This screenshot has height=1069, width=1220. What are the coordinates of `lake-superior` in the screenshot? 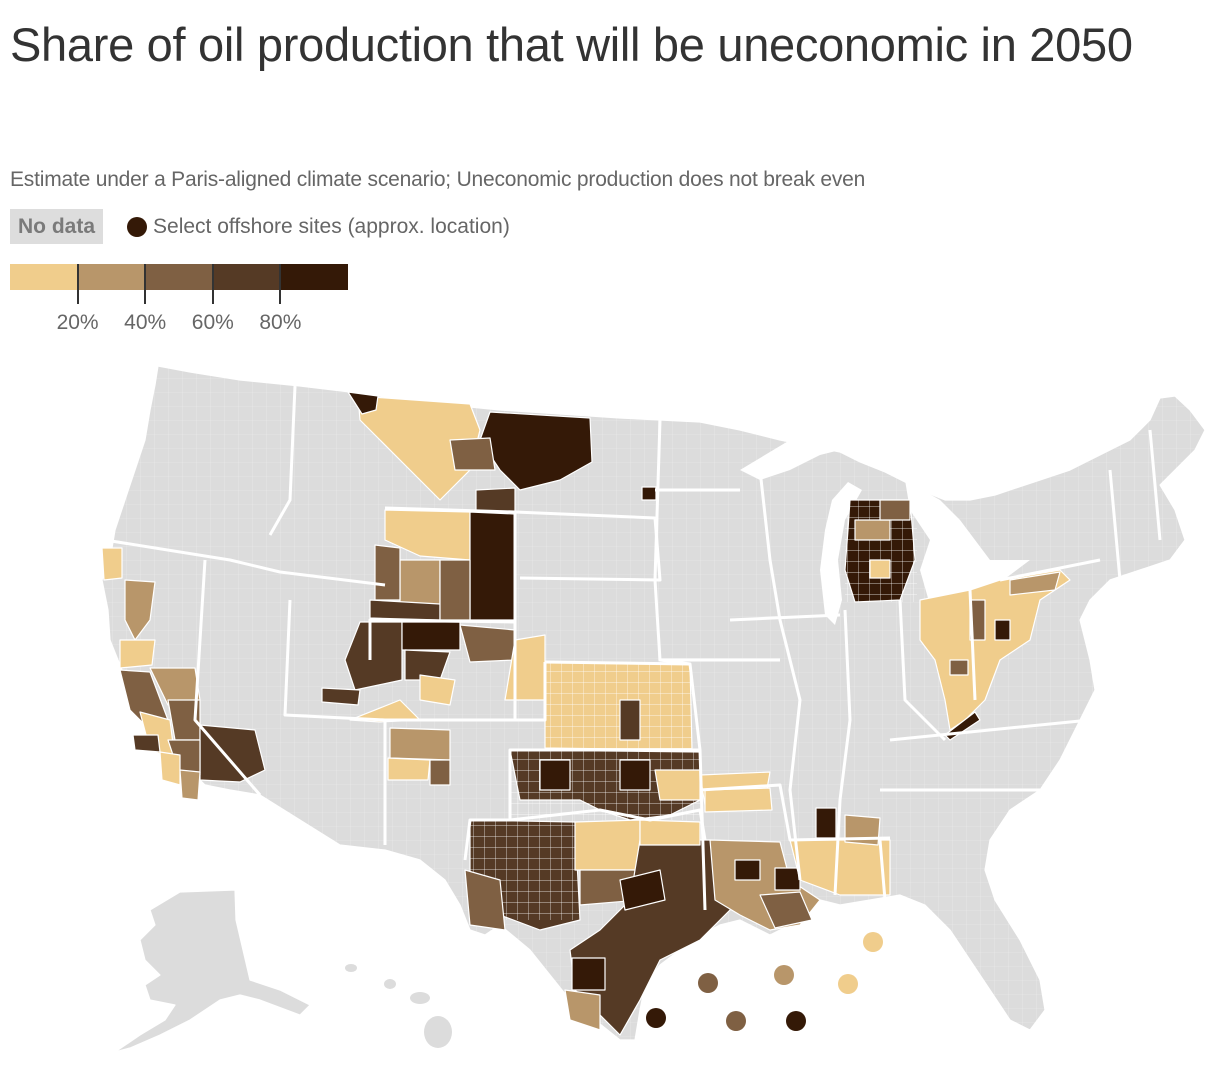 It's located at (820, 450).